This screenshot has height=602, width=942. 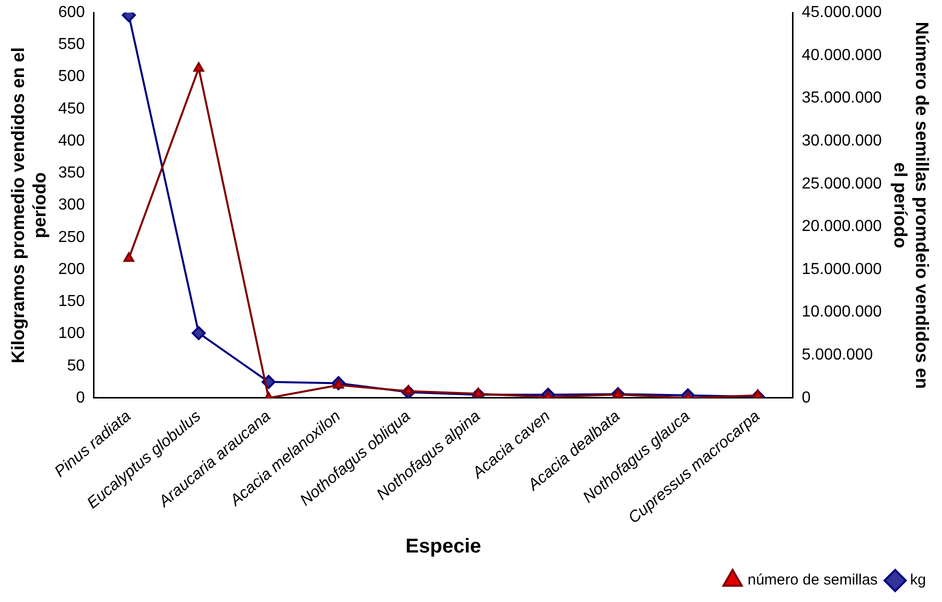 I want to click on y-tick-label: 250, so click(x=71, y=237).